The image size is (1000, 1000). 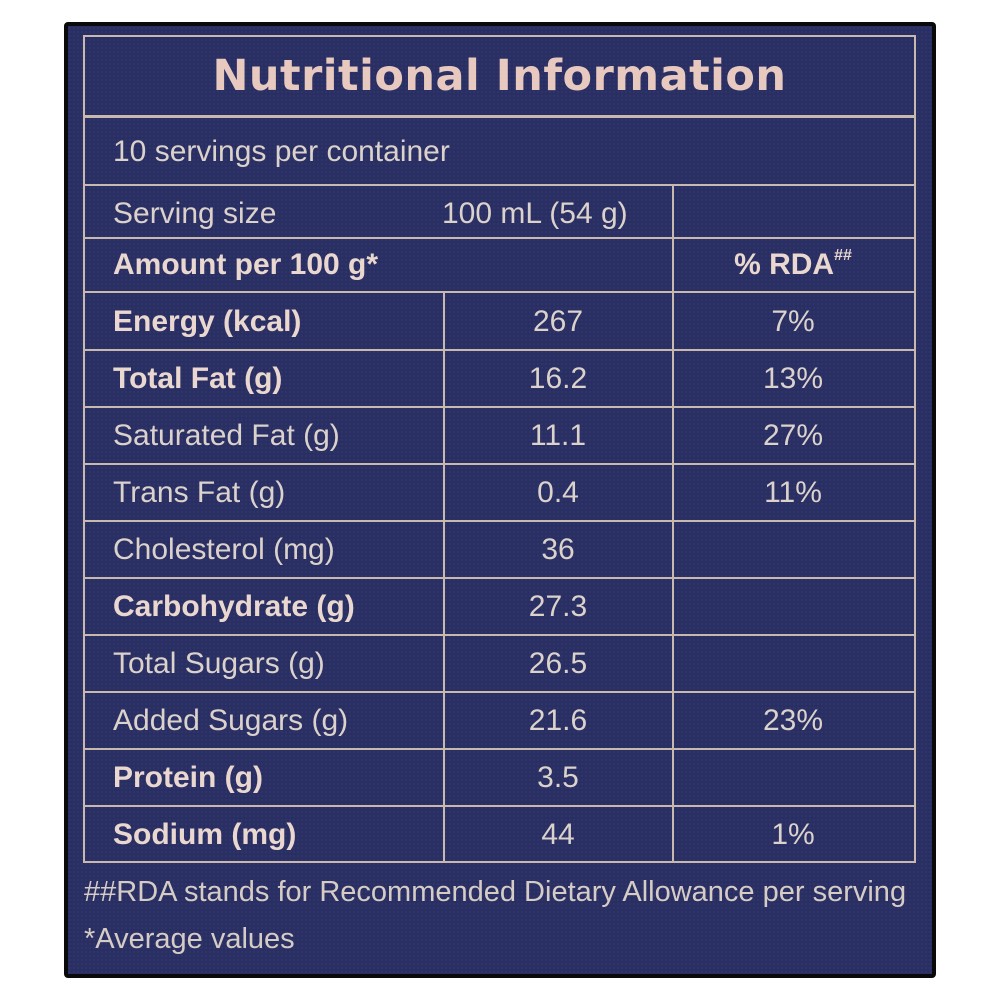 I want to click on nutrient-name: Protein (g), so click(x=188, y=777).